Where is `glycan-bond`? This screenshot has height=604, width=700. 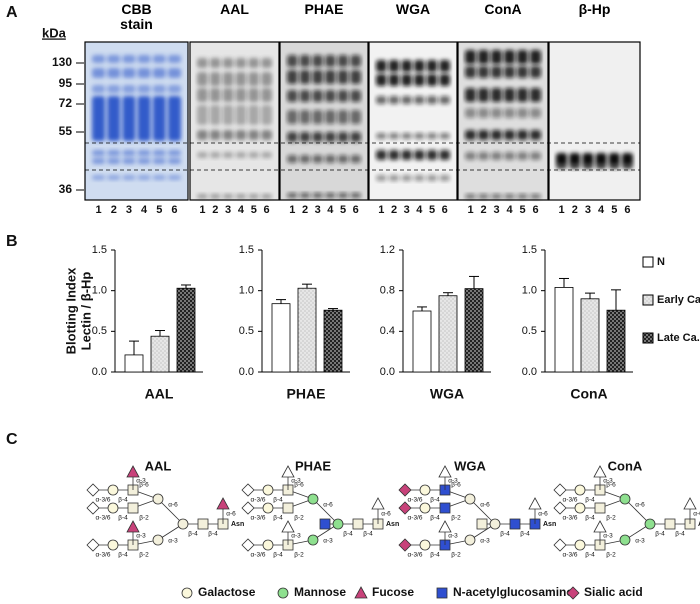
glycan-bond is located at coordinates (170, 511).